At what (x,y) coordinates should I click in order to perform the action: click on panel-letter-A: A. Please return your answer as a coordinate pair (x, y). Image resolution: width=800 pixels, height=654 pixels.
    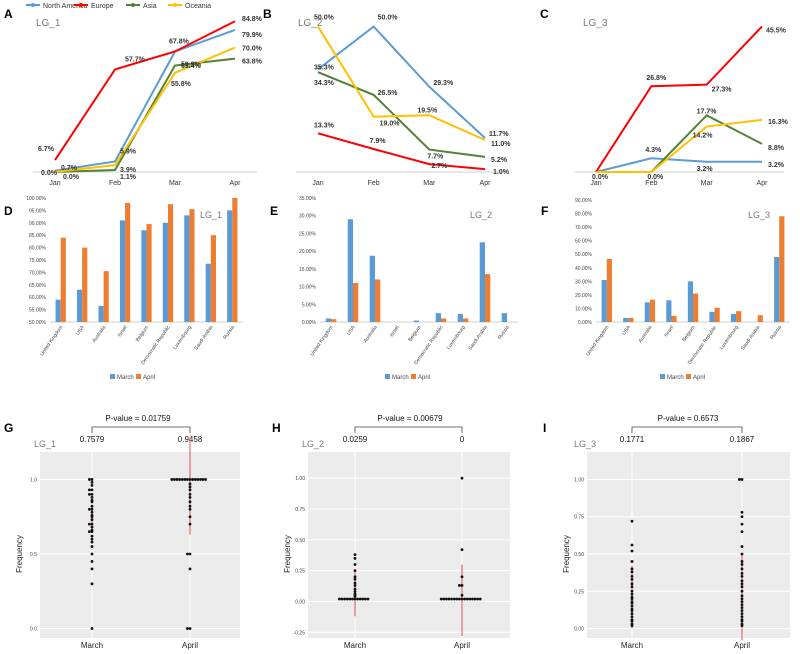
    Looking at the image, I should click on (8, 14).